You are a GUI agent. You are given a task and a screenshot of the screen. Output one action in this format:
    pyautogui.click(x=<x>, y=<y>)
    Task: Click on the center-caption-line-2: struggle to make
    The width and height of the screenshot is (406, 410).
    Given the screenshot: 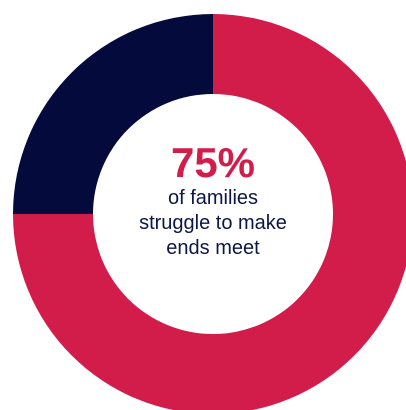 What is the action you would take?
    pyautogui.click(x=213, y=223)
    